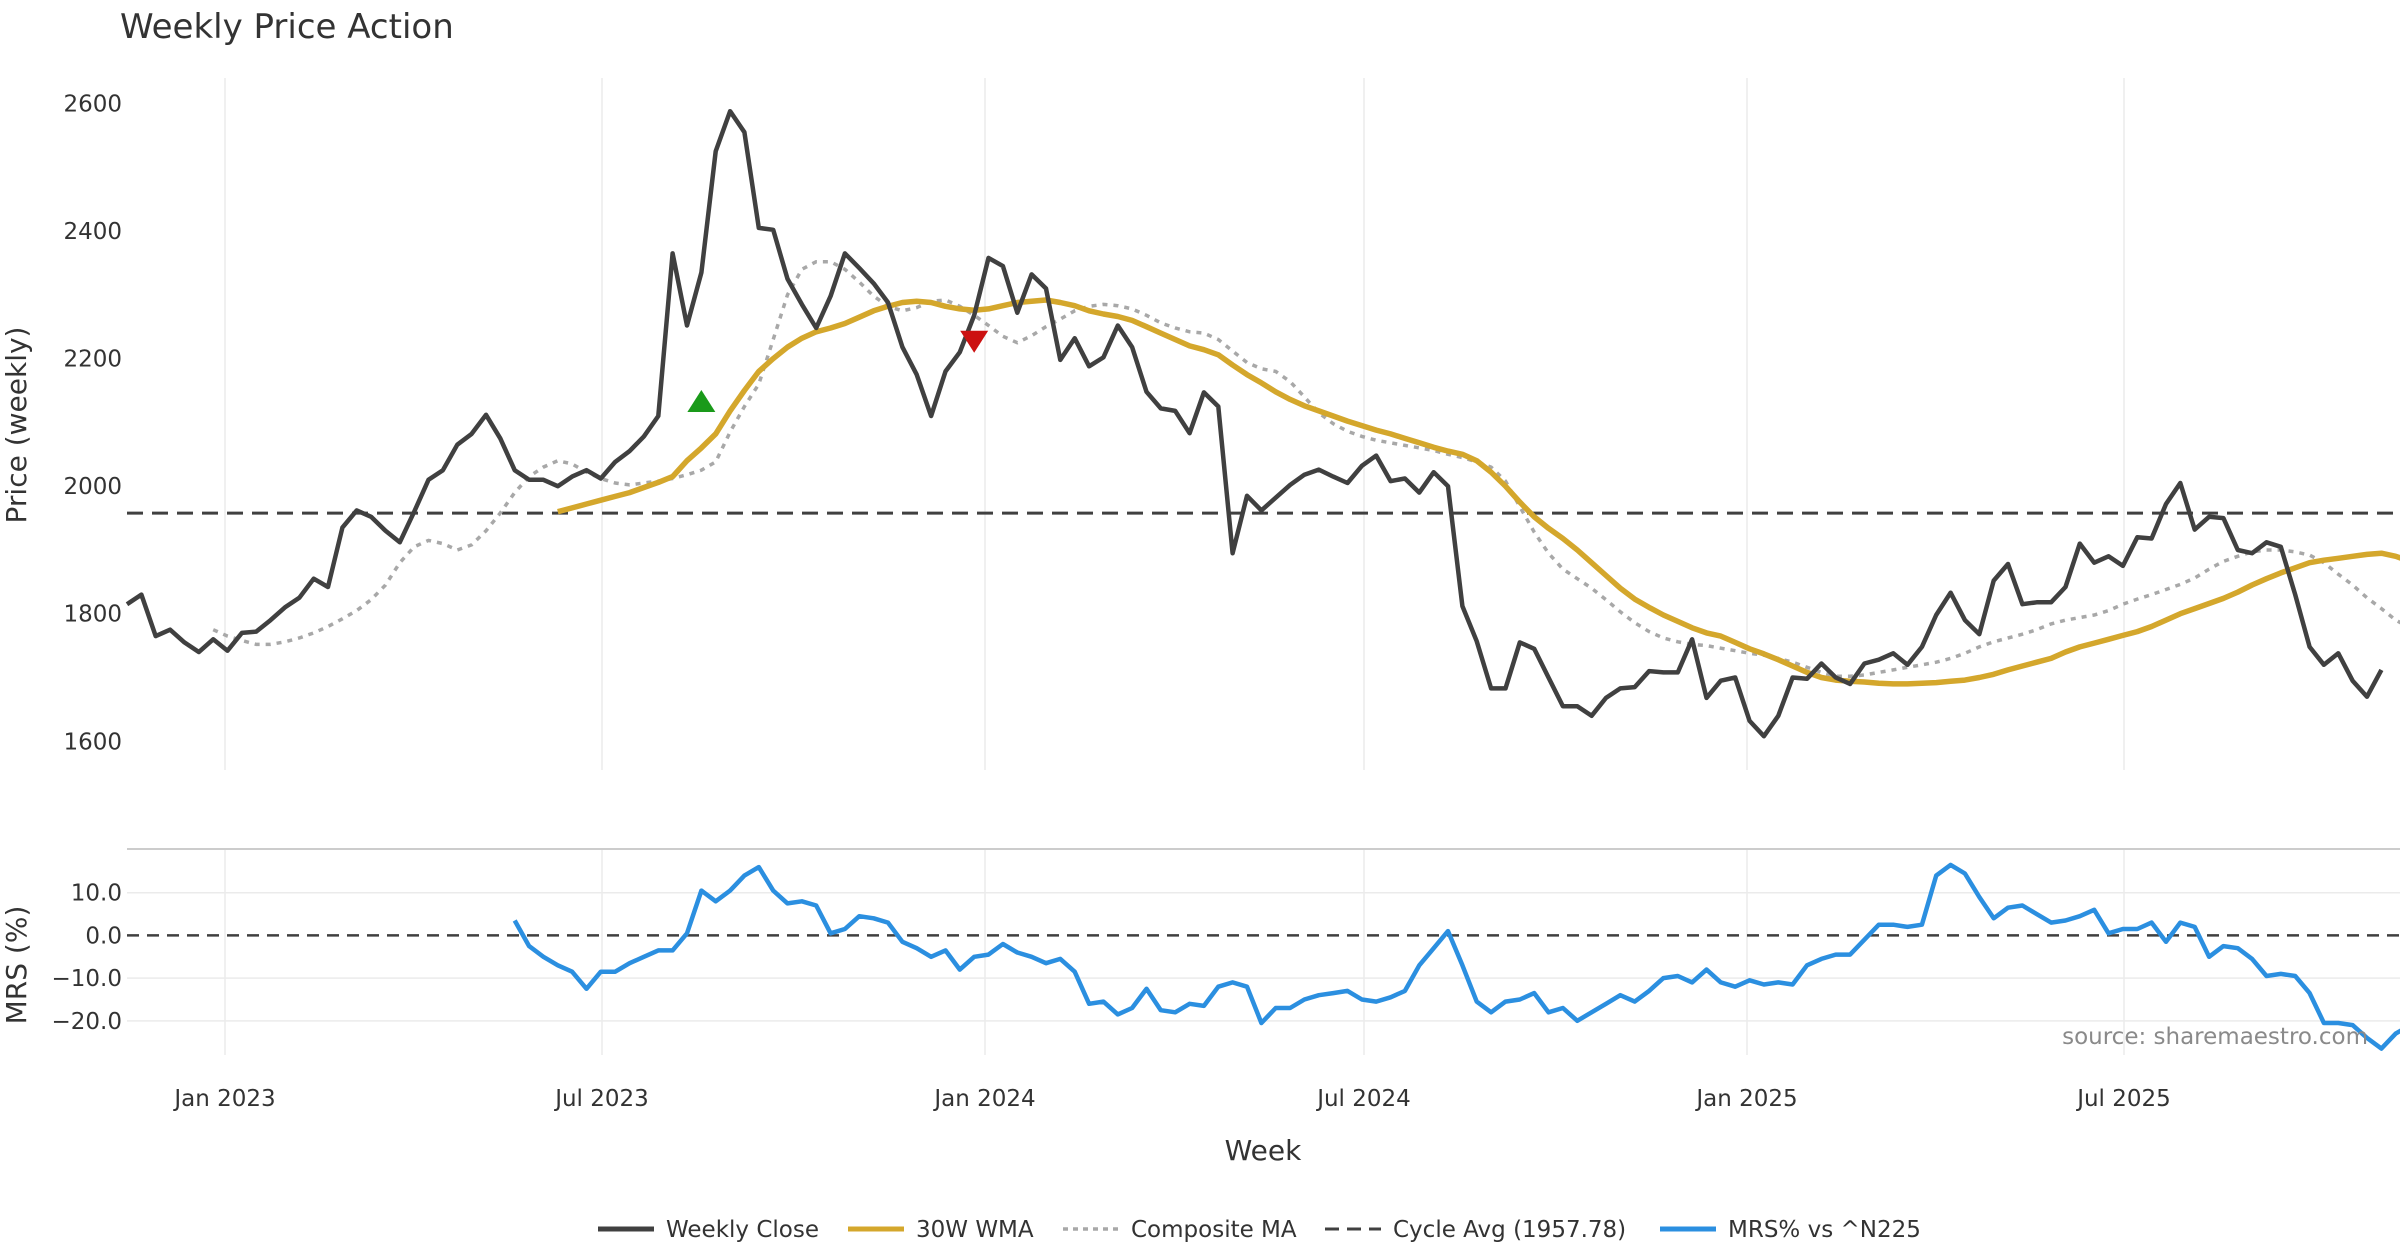 The height and width of the screenshot is (1260, 2400). What do you see at coordinates (92, 232) in the screenshot?
I see `price-y-tick-label: 2400` at bounding box center [92, 232].